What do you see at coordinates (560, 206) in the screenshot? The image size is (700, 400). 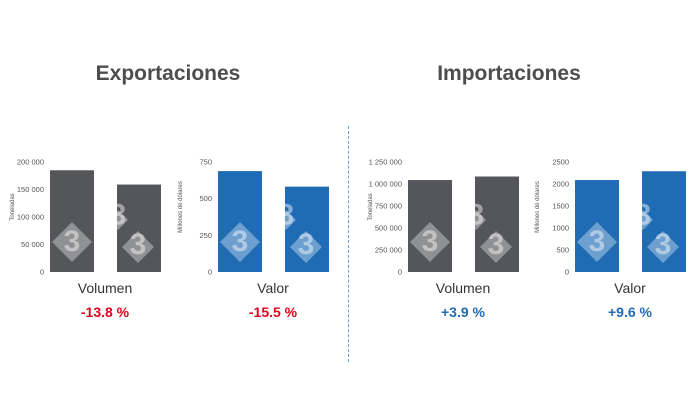 I see `y-tick-label: 1500` at bounding box center [560, 206].